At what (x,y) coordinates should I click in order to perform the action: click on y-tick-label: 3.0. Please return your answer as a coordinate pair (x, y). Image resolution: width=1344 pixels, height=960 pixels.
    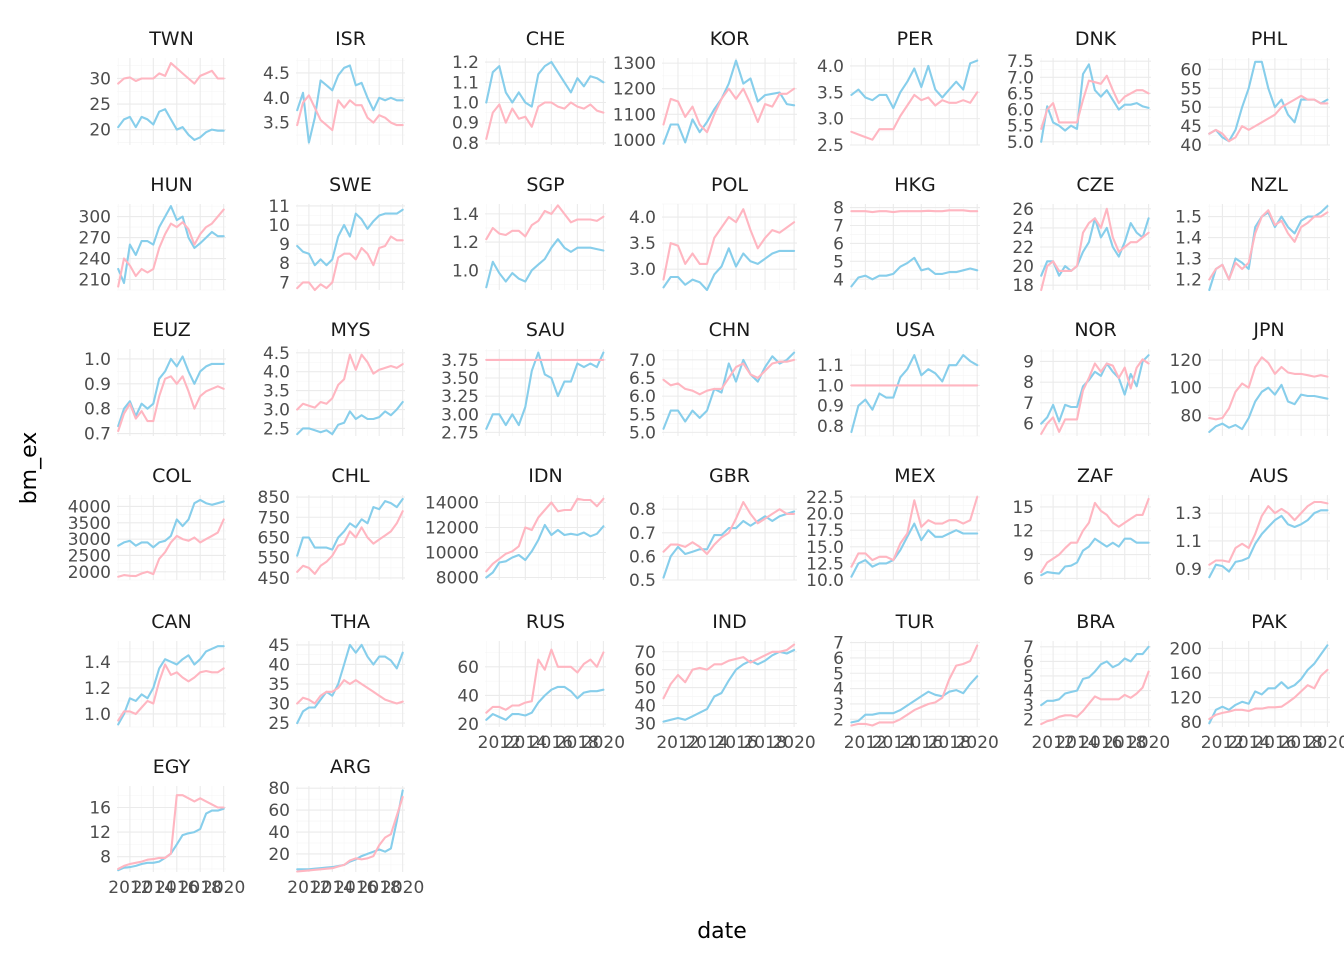
    Looking at the image, I should click on (830, 120).